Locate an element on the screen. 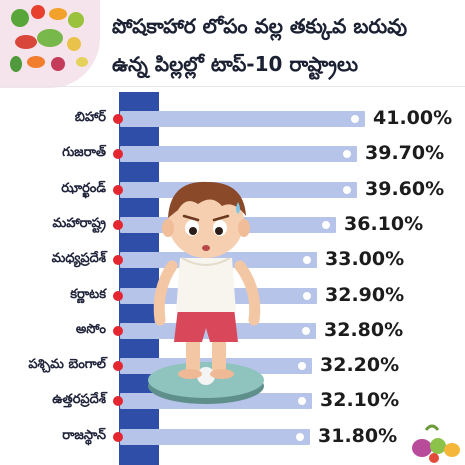 The width and height of the screenshot is (465, 465). value-label-6: 32.80% is located at coordinates (364, 330).